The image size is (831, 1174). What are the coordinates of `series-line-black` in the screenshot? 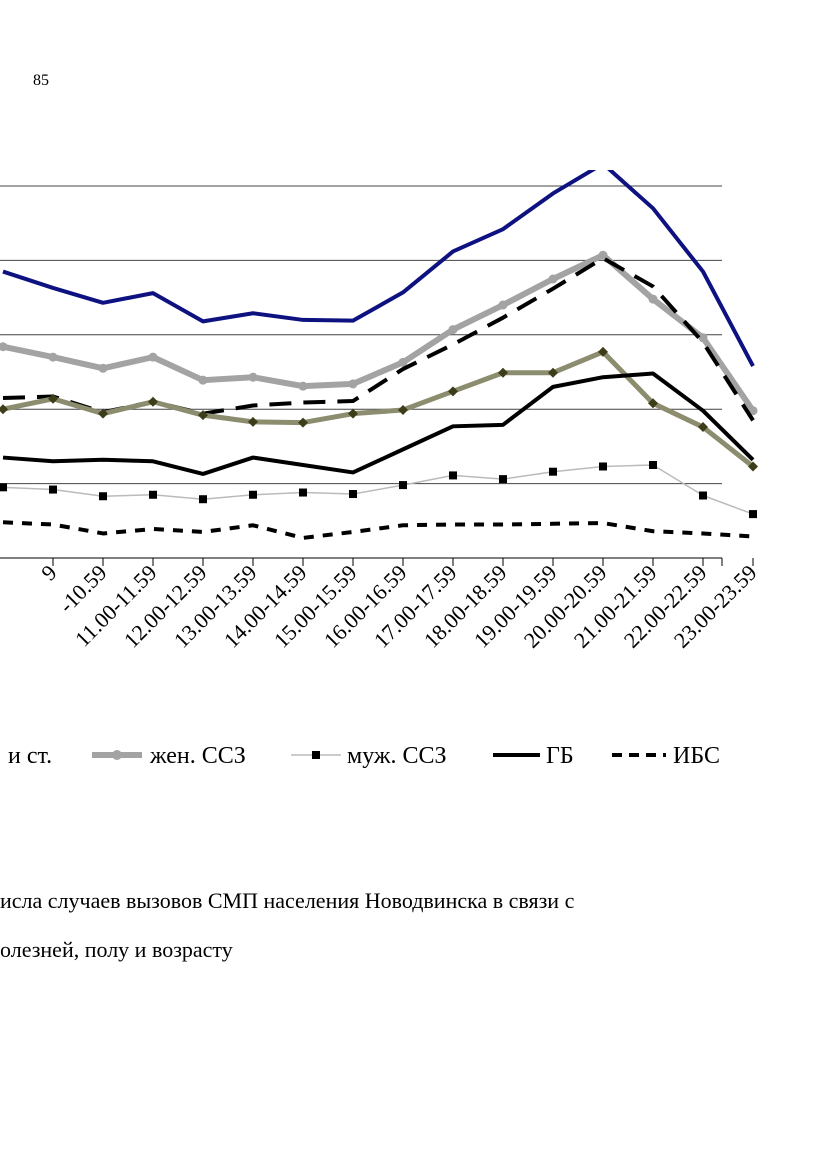 It's located at (378, 423).